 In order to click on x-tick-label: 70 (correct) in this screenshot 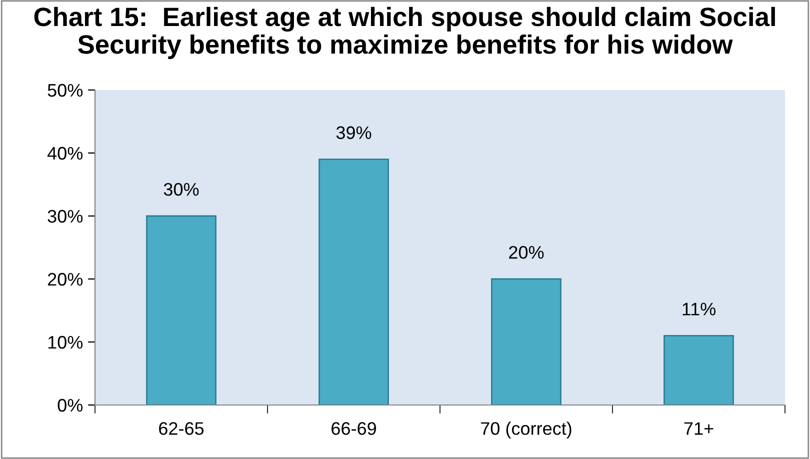, I will do `click(526, 430)`.